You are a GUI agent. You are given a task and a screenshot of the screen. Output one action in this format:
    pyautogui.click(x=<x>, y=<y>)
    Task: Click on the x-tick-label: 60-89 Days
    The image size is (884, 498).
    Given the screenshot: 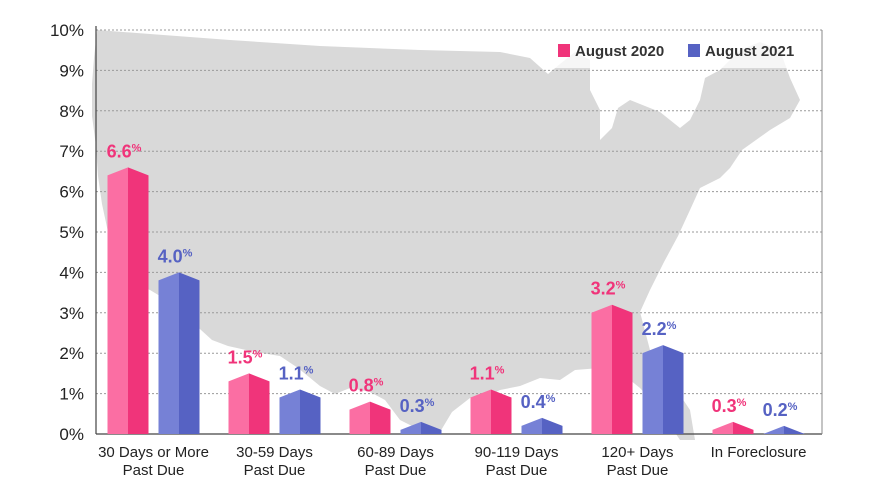 What is the action you would take?
    pyautogui.click(x=395, y=452)
    